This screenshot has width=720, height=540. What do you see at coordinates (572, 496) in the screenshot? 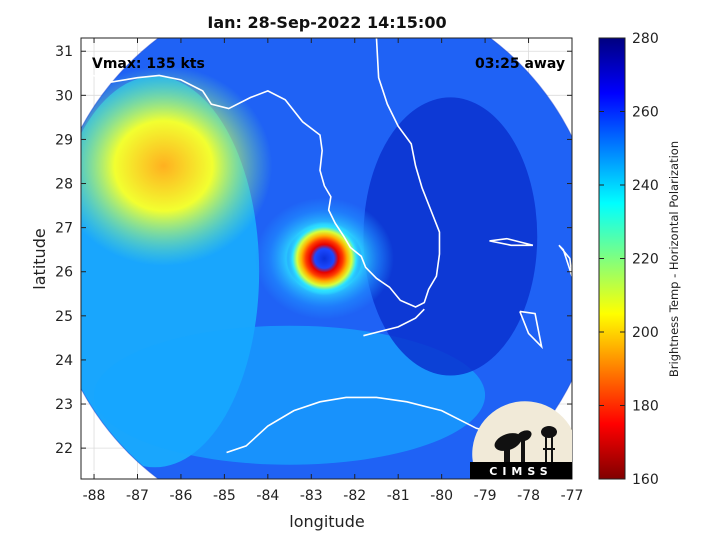
I see `x-tick-label: -77` at bounding box center [572, 496].